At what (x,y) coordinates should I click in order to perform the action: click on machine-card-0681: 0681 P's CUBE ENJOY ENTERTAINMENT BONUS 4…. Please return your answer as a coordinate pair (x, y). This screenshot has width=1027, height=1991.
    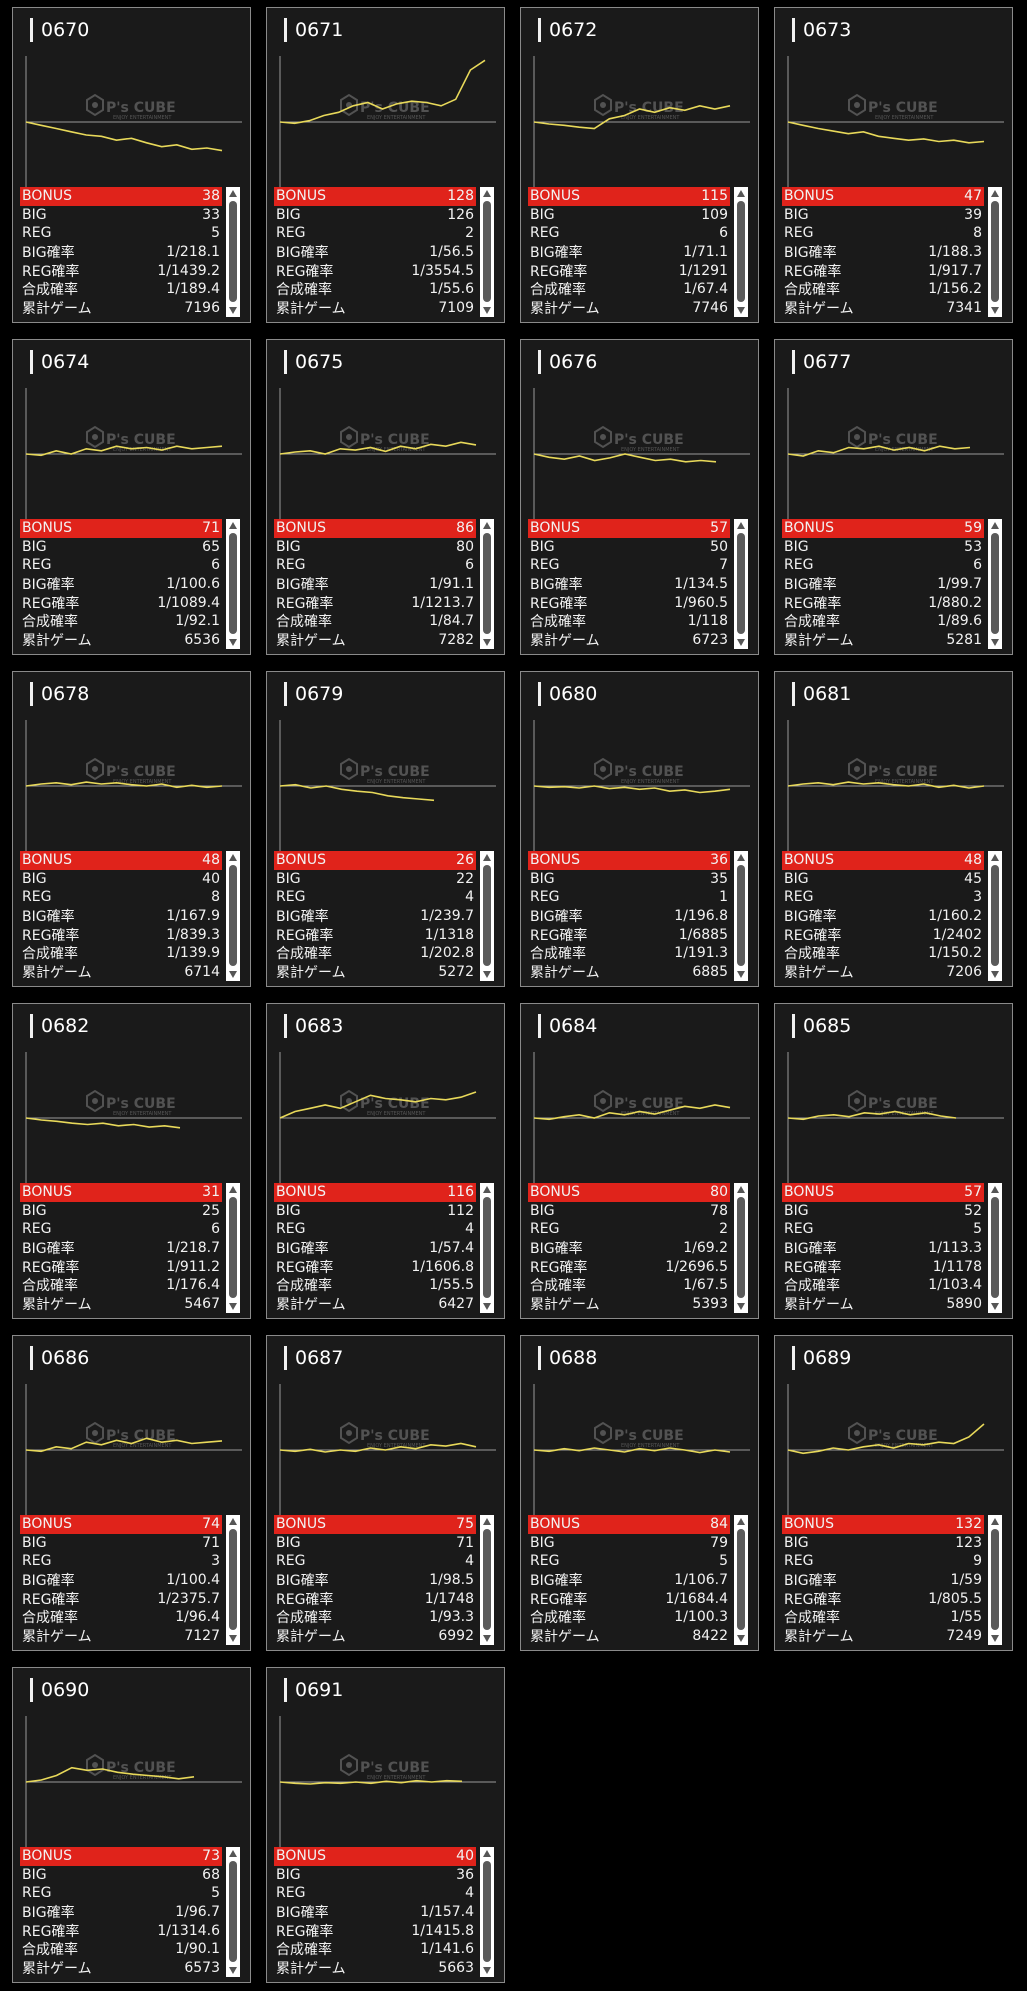
    Looking at the image, I should click on (893, 829).